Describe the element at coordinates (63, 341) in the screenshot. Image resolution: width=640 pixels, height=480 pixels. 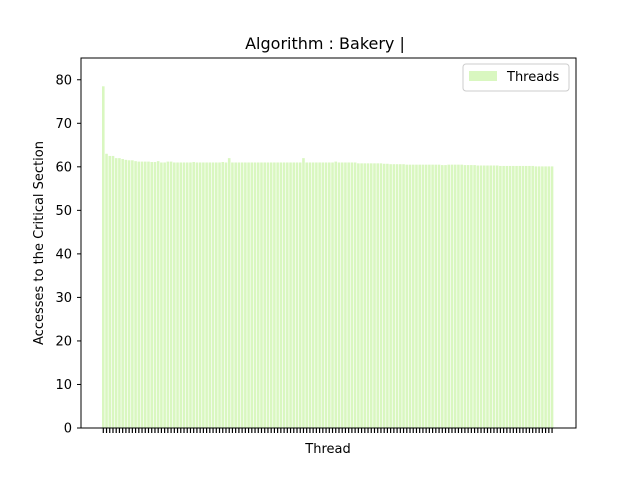
I see `y-tick-label: 20` at that location.